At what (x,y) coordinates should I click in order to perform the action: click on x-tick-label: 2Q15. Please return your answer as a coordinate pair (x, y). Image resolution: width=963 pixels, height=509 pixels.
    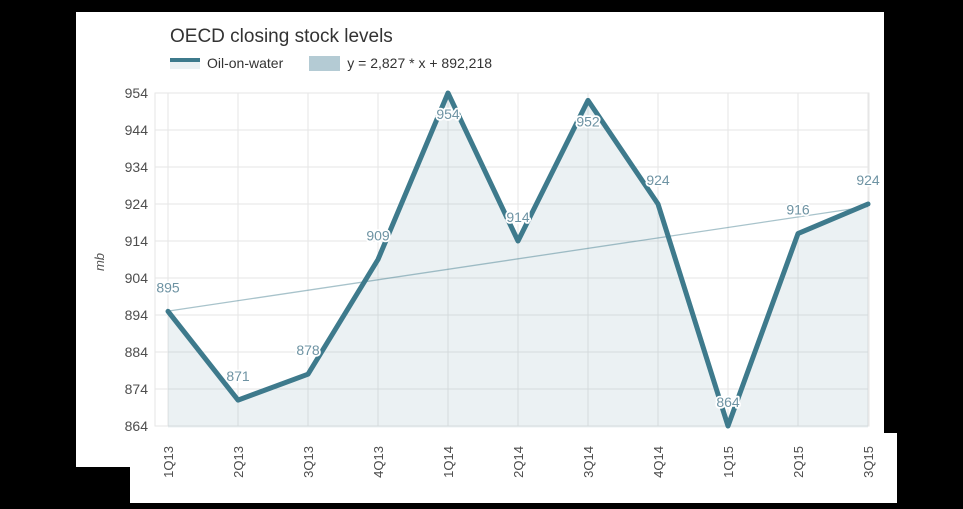
    Looking at the image, I should click on (798, 462).